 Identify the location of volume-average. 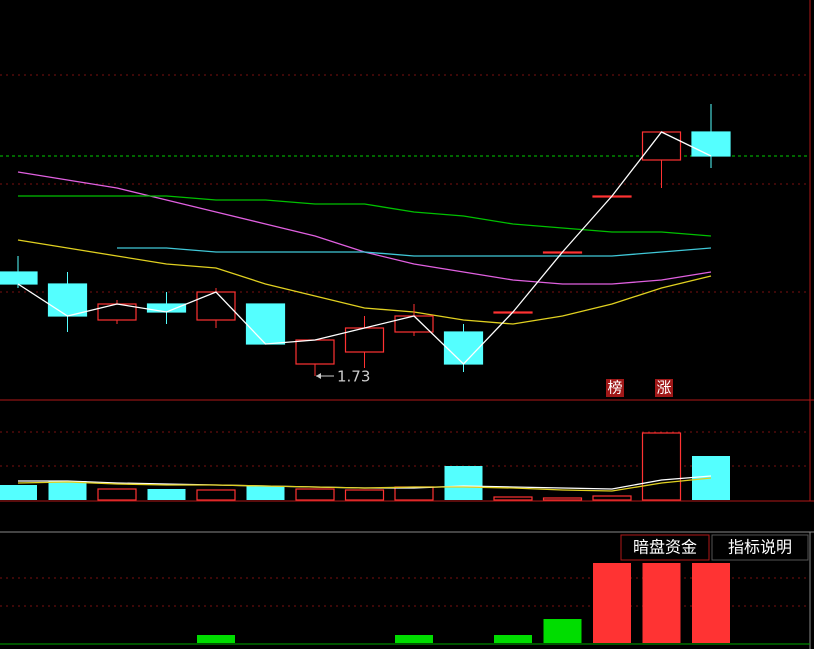
(364, 484).